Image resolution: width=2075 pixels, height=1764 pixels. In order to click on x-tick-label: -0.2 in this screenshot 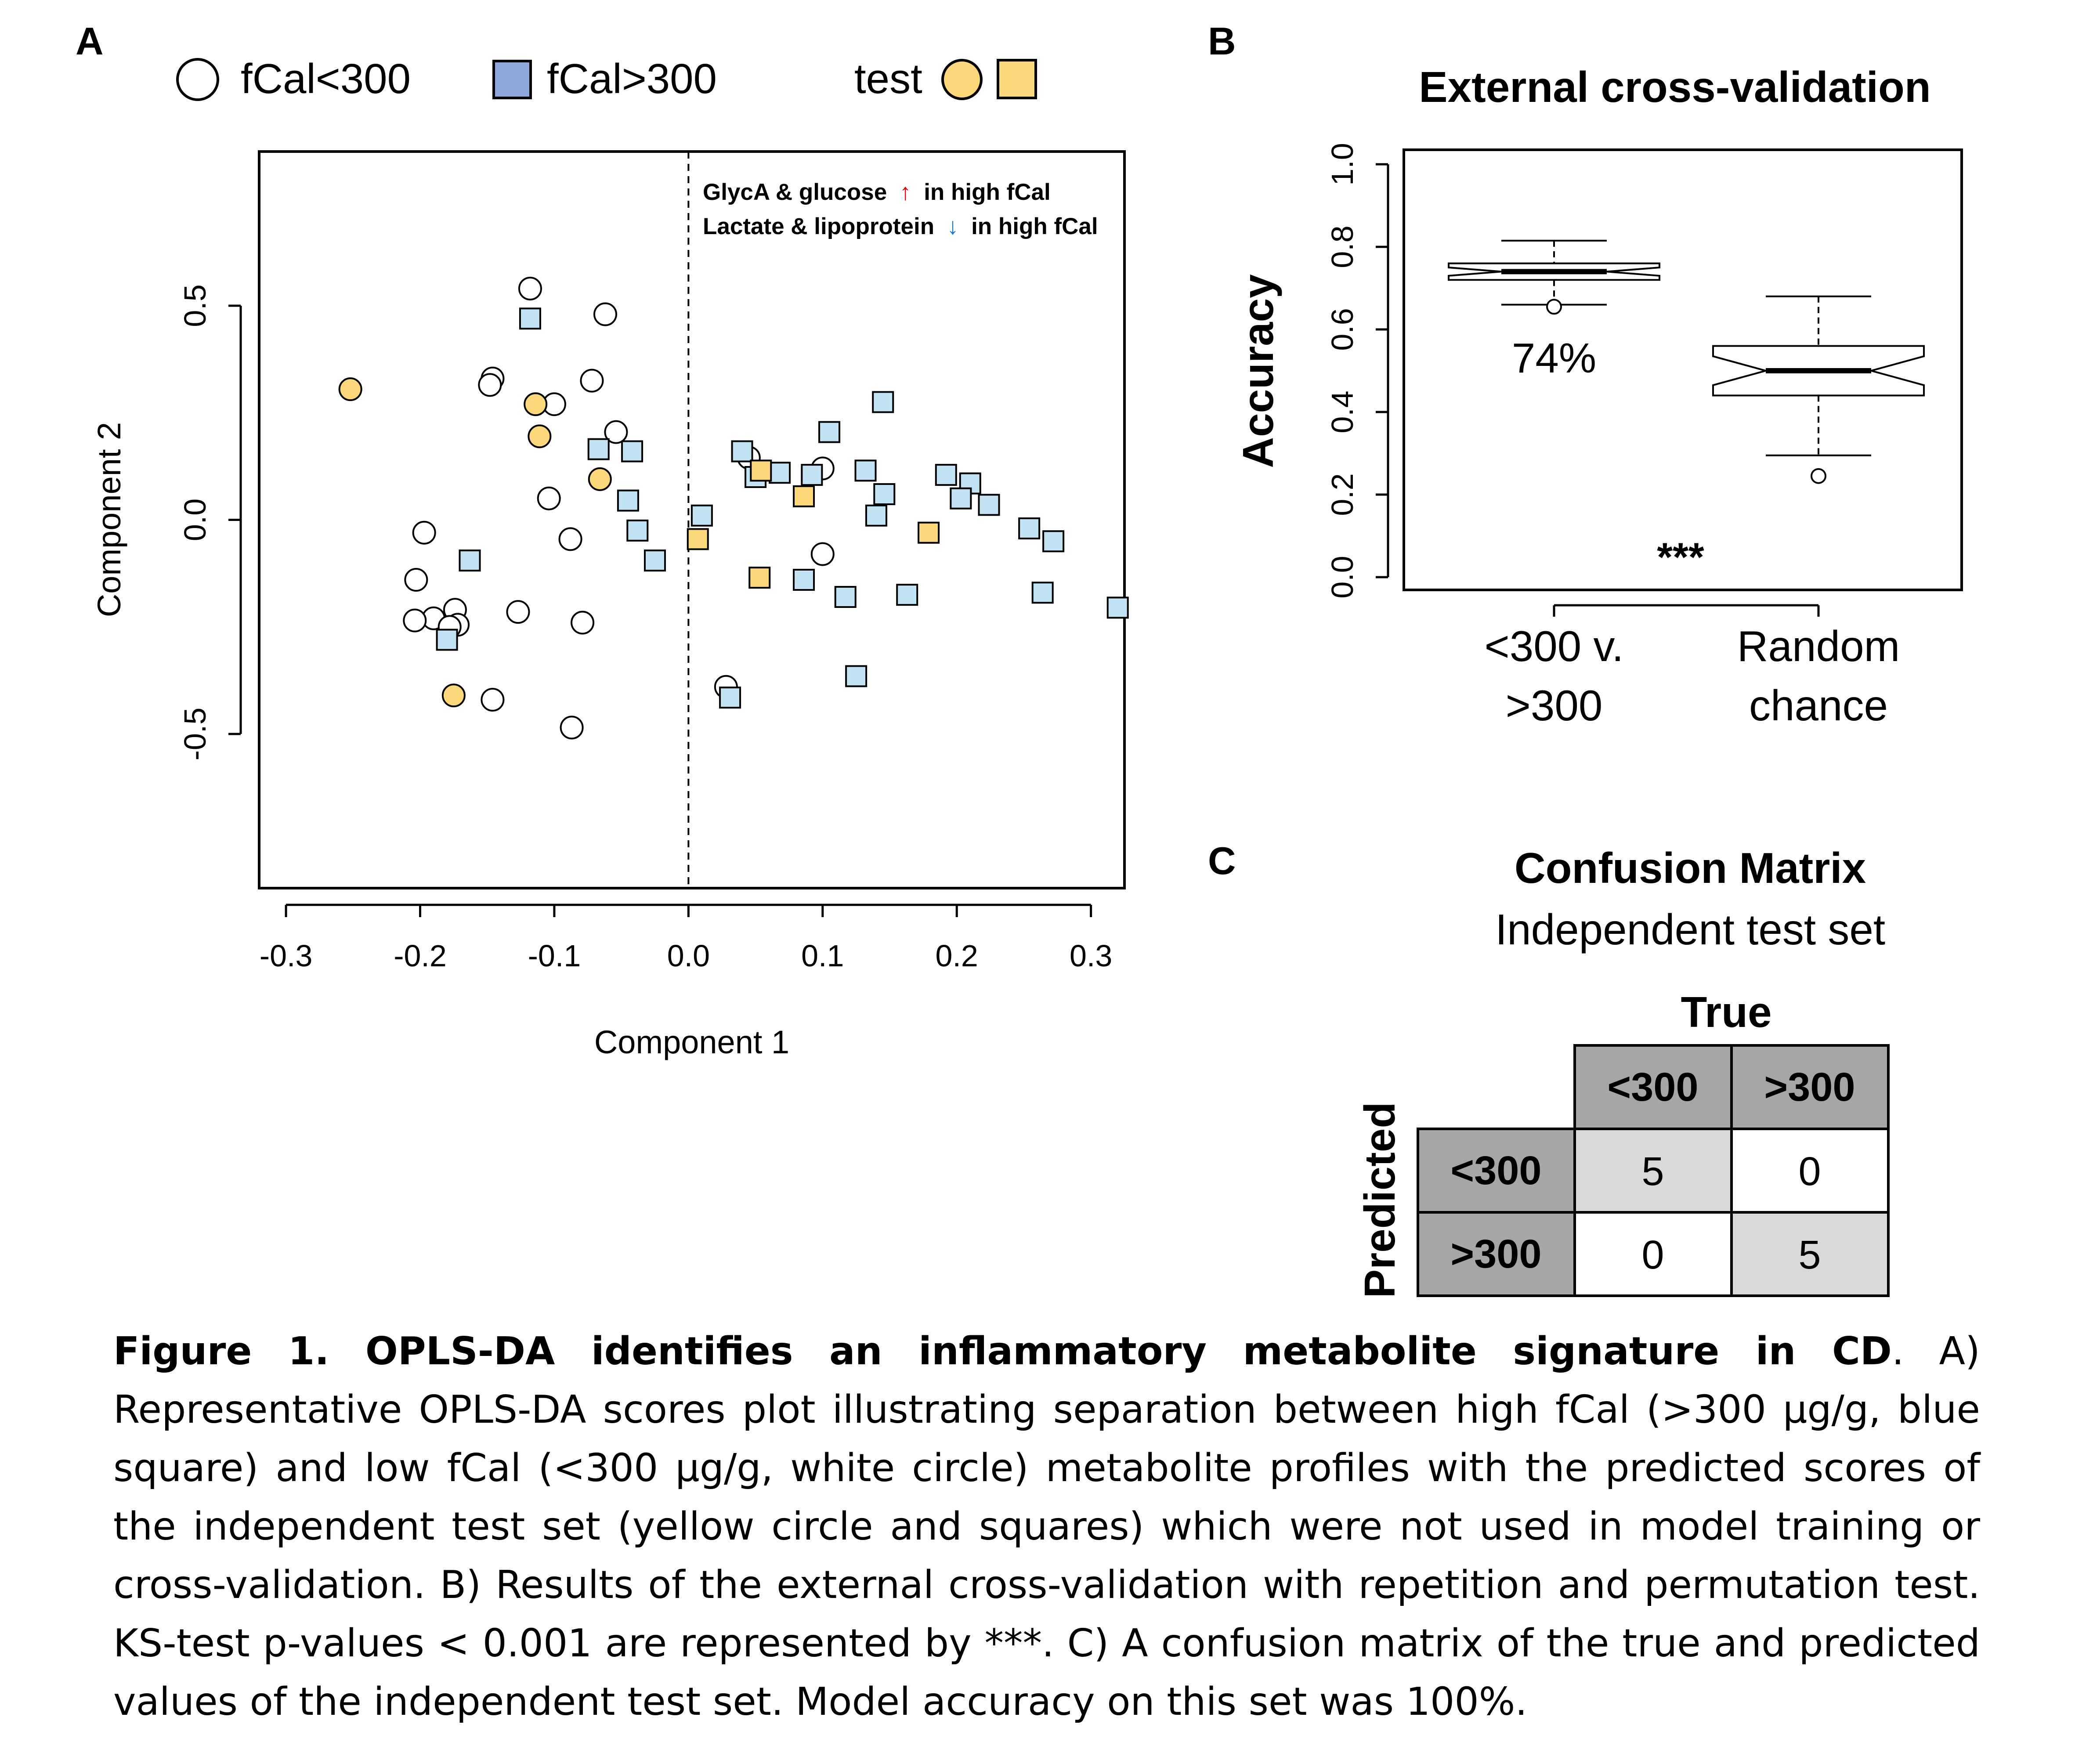, I will do `click(420, 956)`.